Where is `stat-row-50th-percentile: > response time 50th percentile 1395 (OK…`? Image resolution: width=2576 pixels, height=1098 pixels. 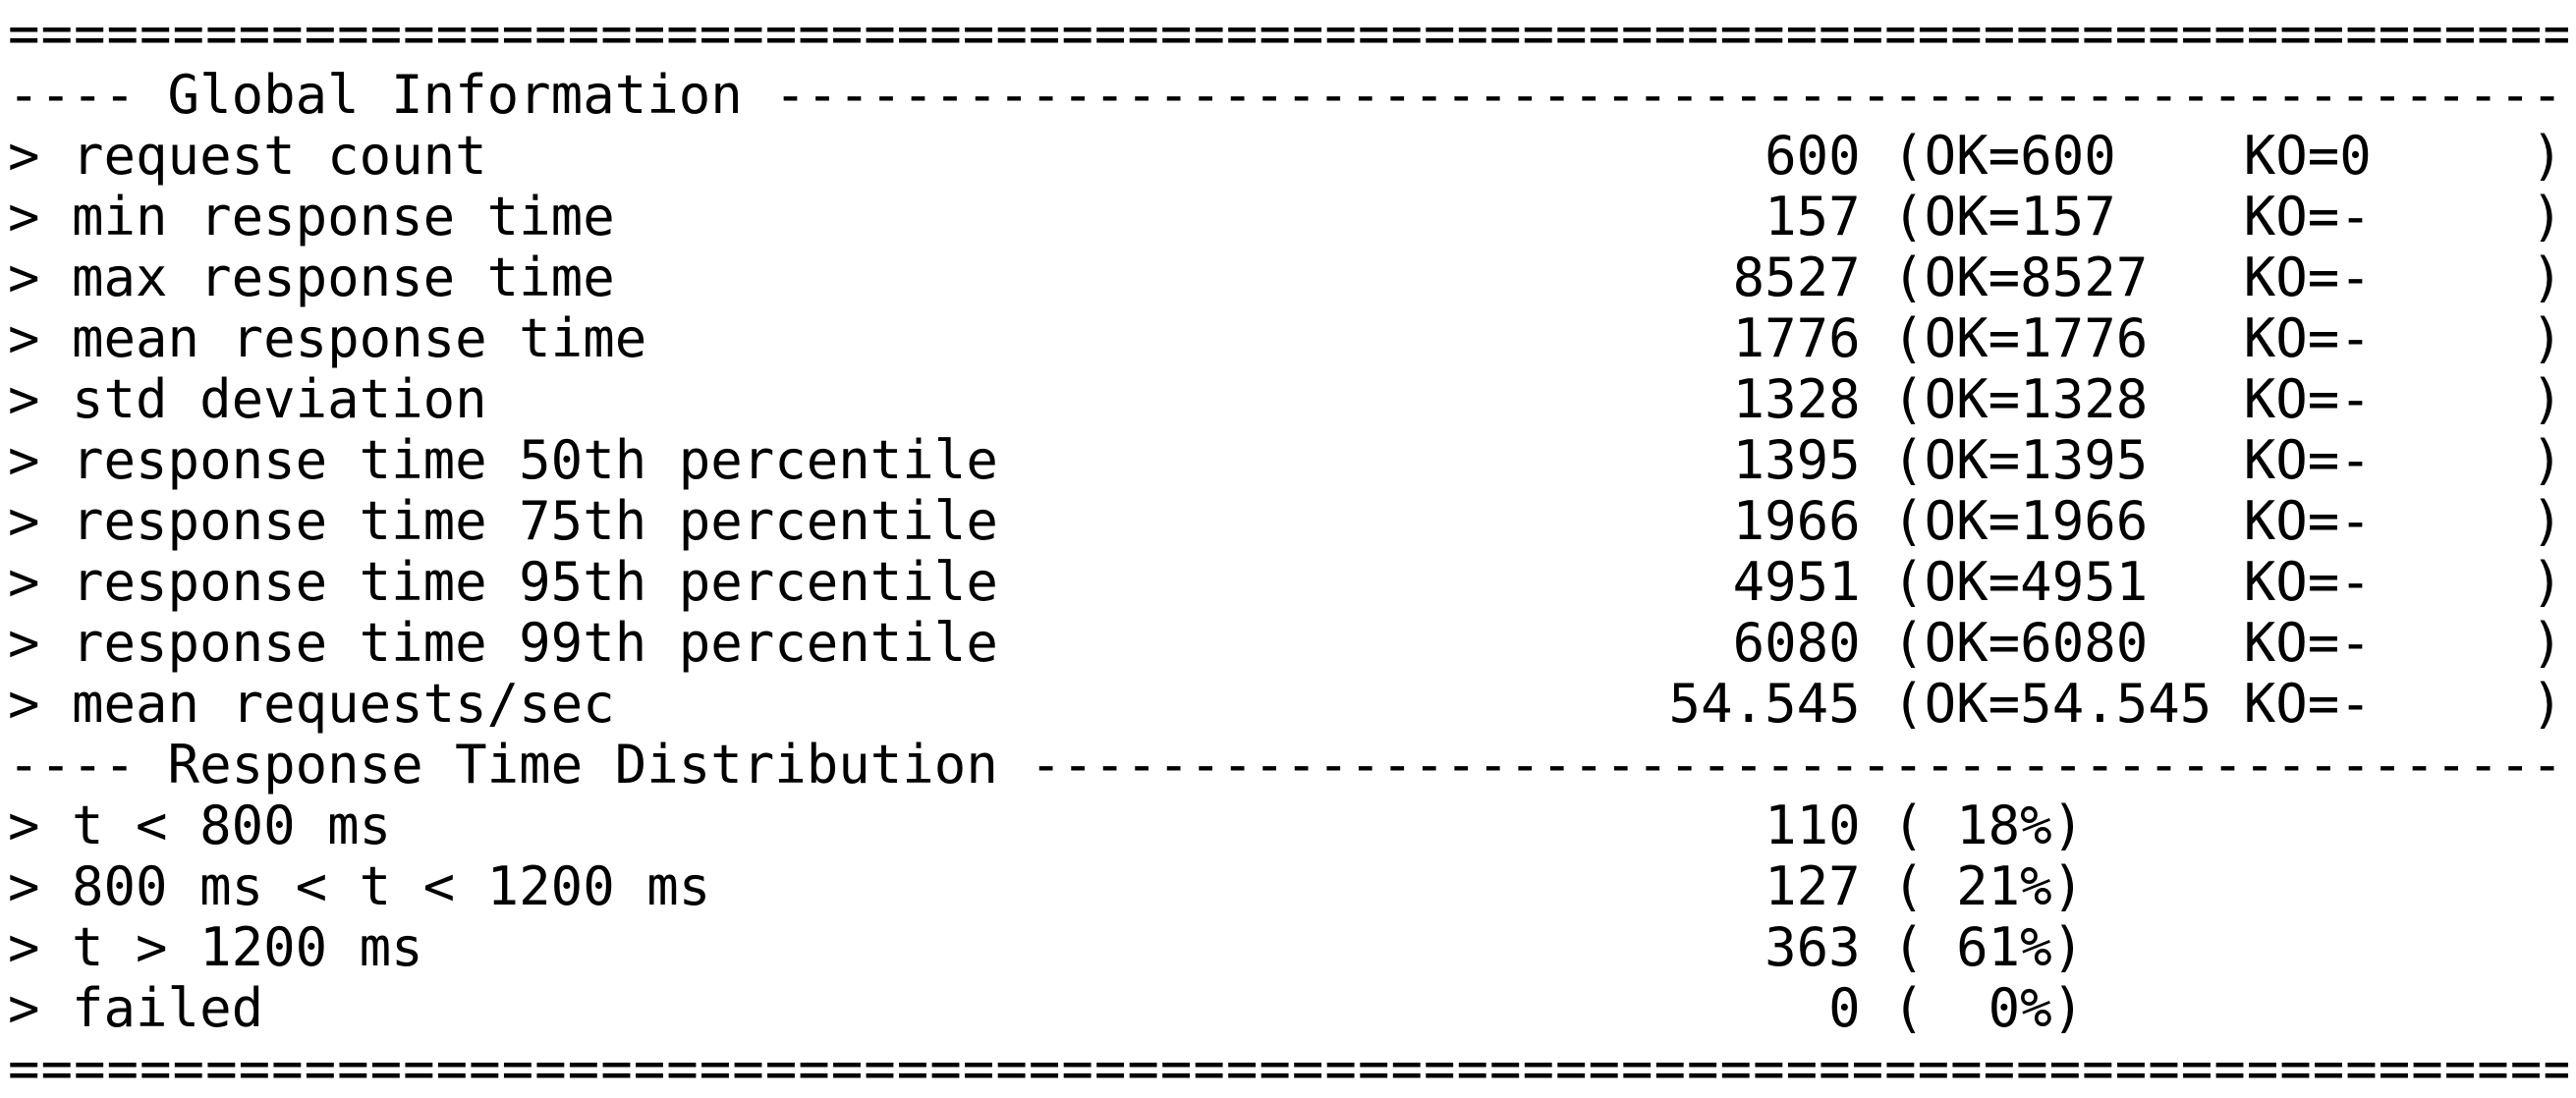
stat-row-50th-percentile: > response time 50th percentile 1395 (OK… is located at coordinates (1288, 460).